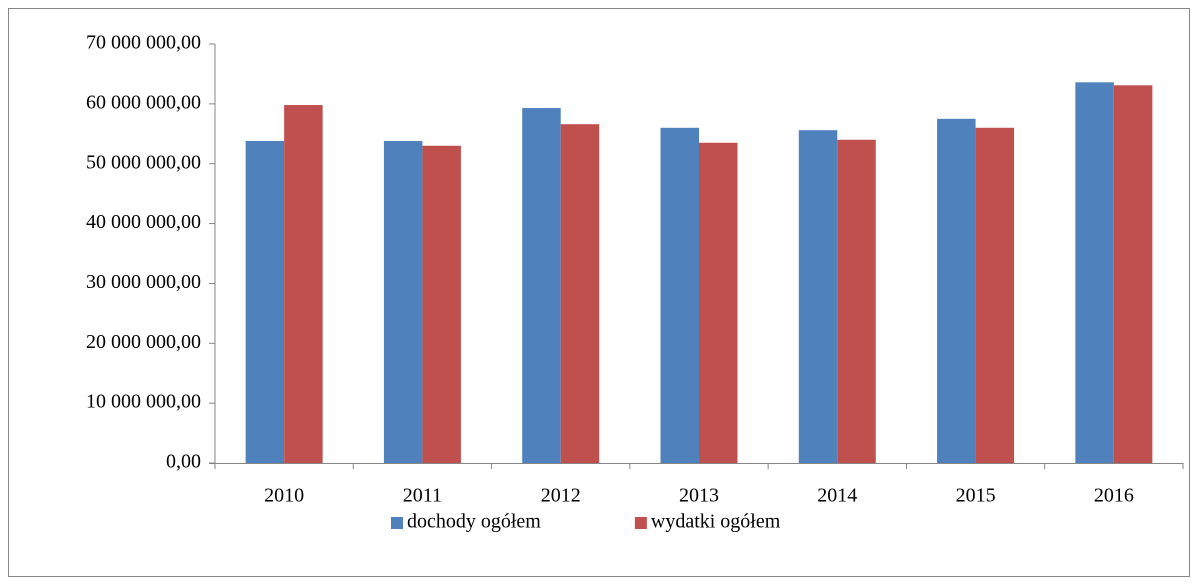 This screenshot has height=585, width=1199. I want to click on x-tick-label: 2015, so click(976, 496).